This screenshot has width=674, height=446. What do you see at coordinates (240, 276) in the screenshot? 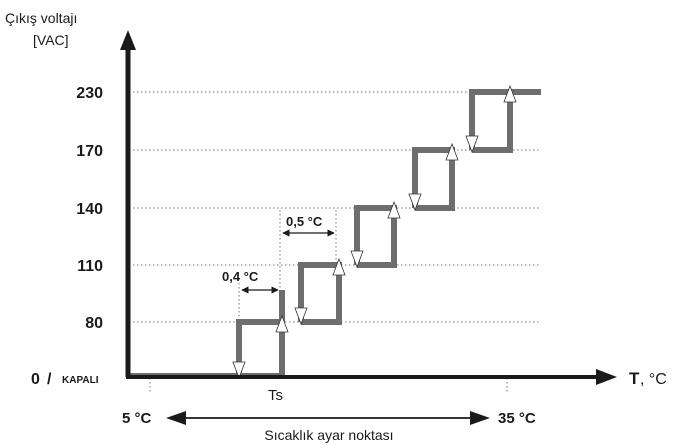
I see `hysteresis-label: 0,4 °C` at bounding box center [240, 276].